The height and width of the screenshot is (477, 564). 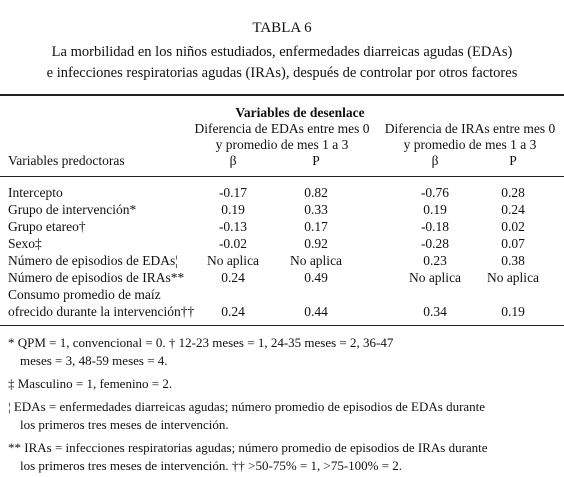 I want to click on row-label: Sexo‡, so click(x=25, y=243).